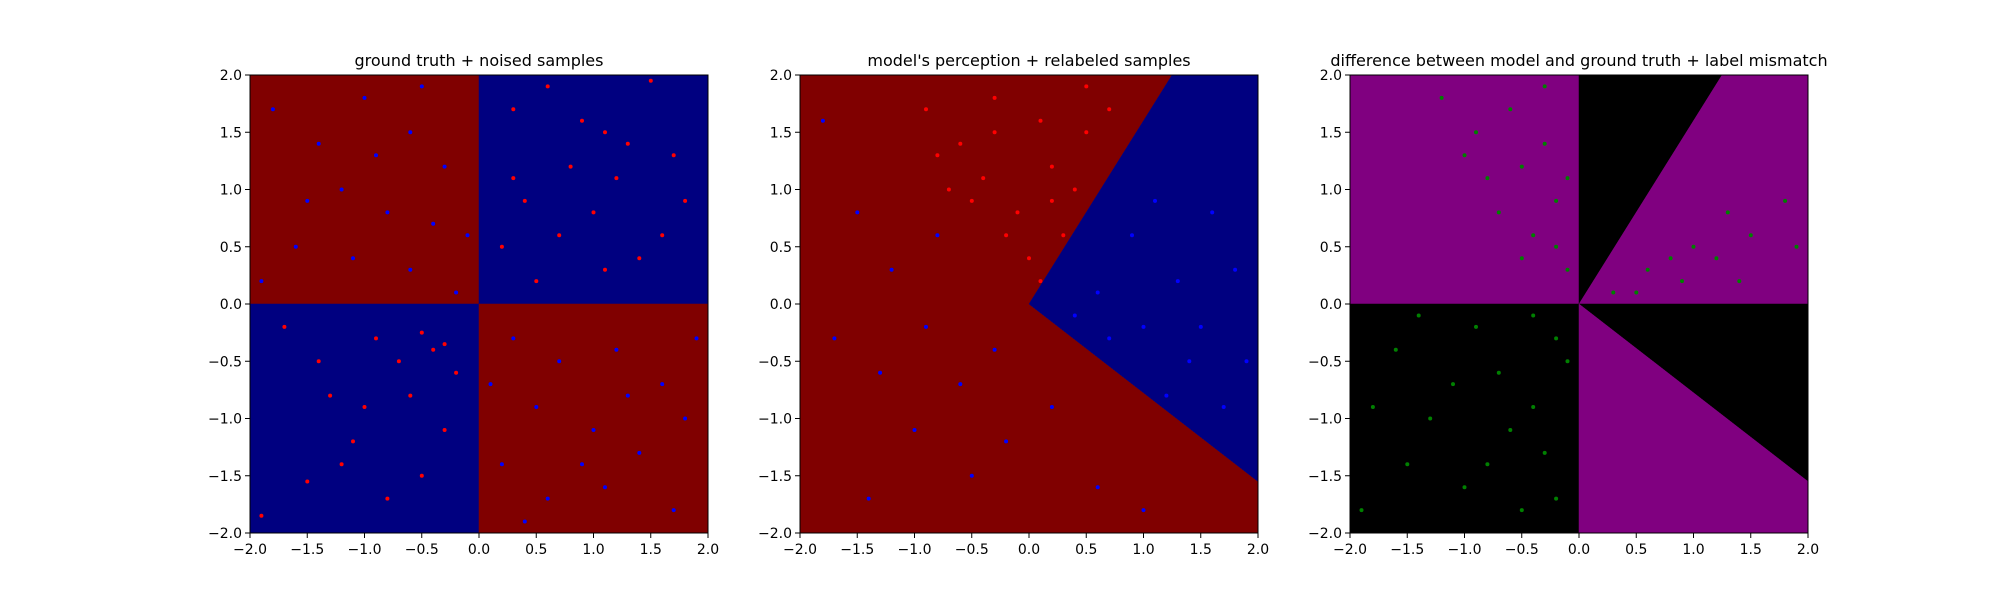 The image size is (2000, 600). Describe the element at coordinates (857, 550) in the screenshot. I see `x-tick-label: −1.5` at that location.